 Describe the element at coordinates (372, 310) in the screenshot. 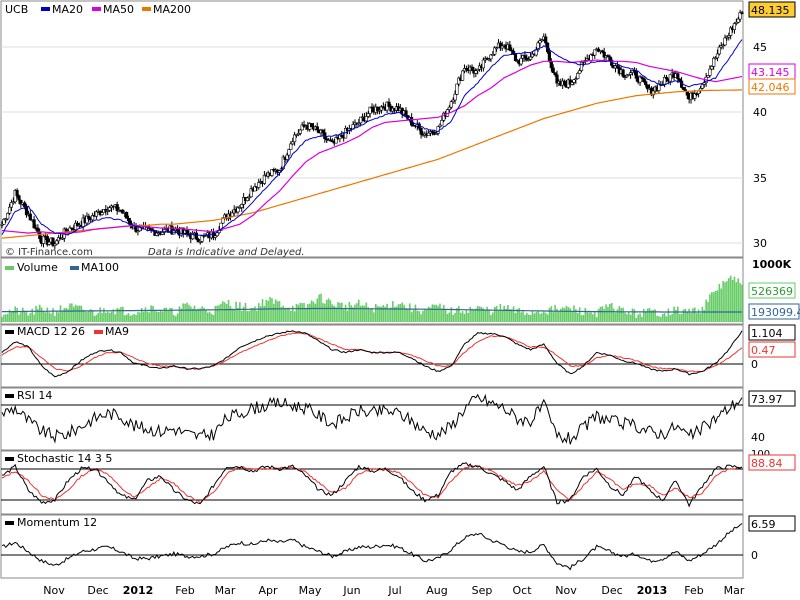

I see `volume-ma100-line` at that location.